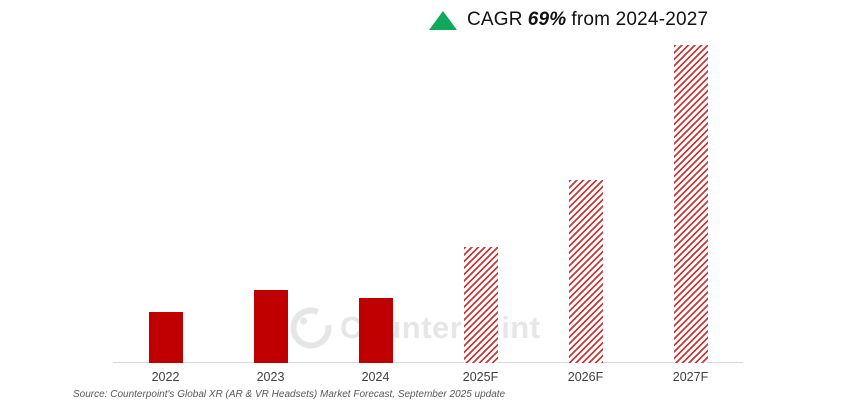  Describe the element at coordinates (690, 377) in the screenshot. I see `x-axis-label-2027F: 2027F` at that location.